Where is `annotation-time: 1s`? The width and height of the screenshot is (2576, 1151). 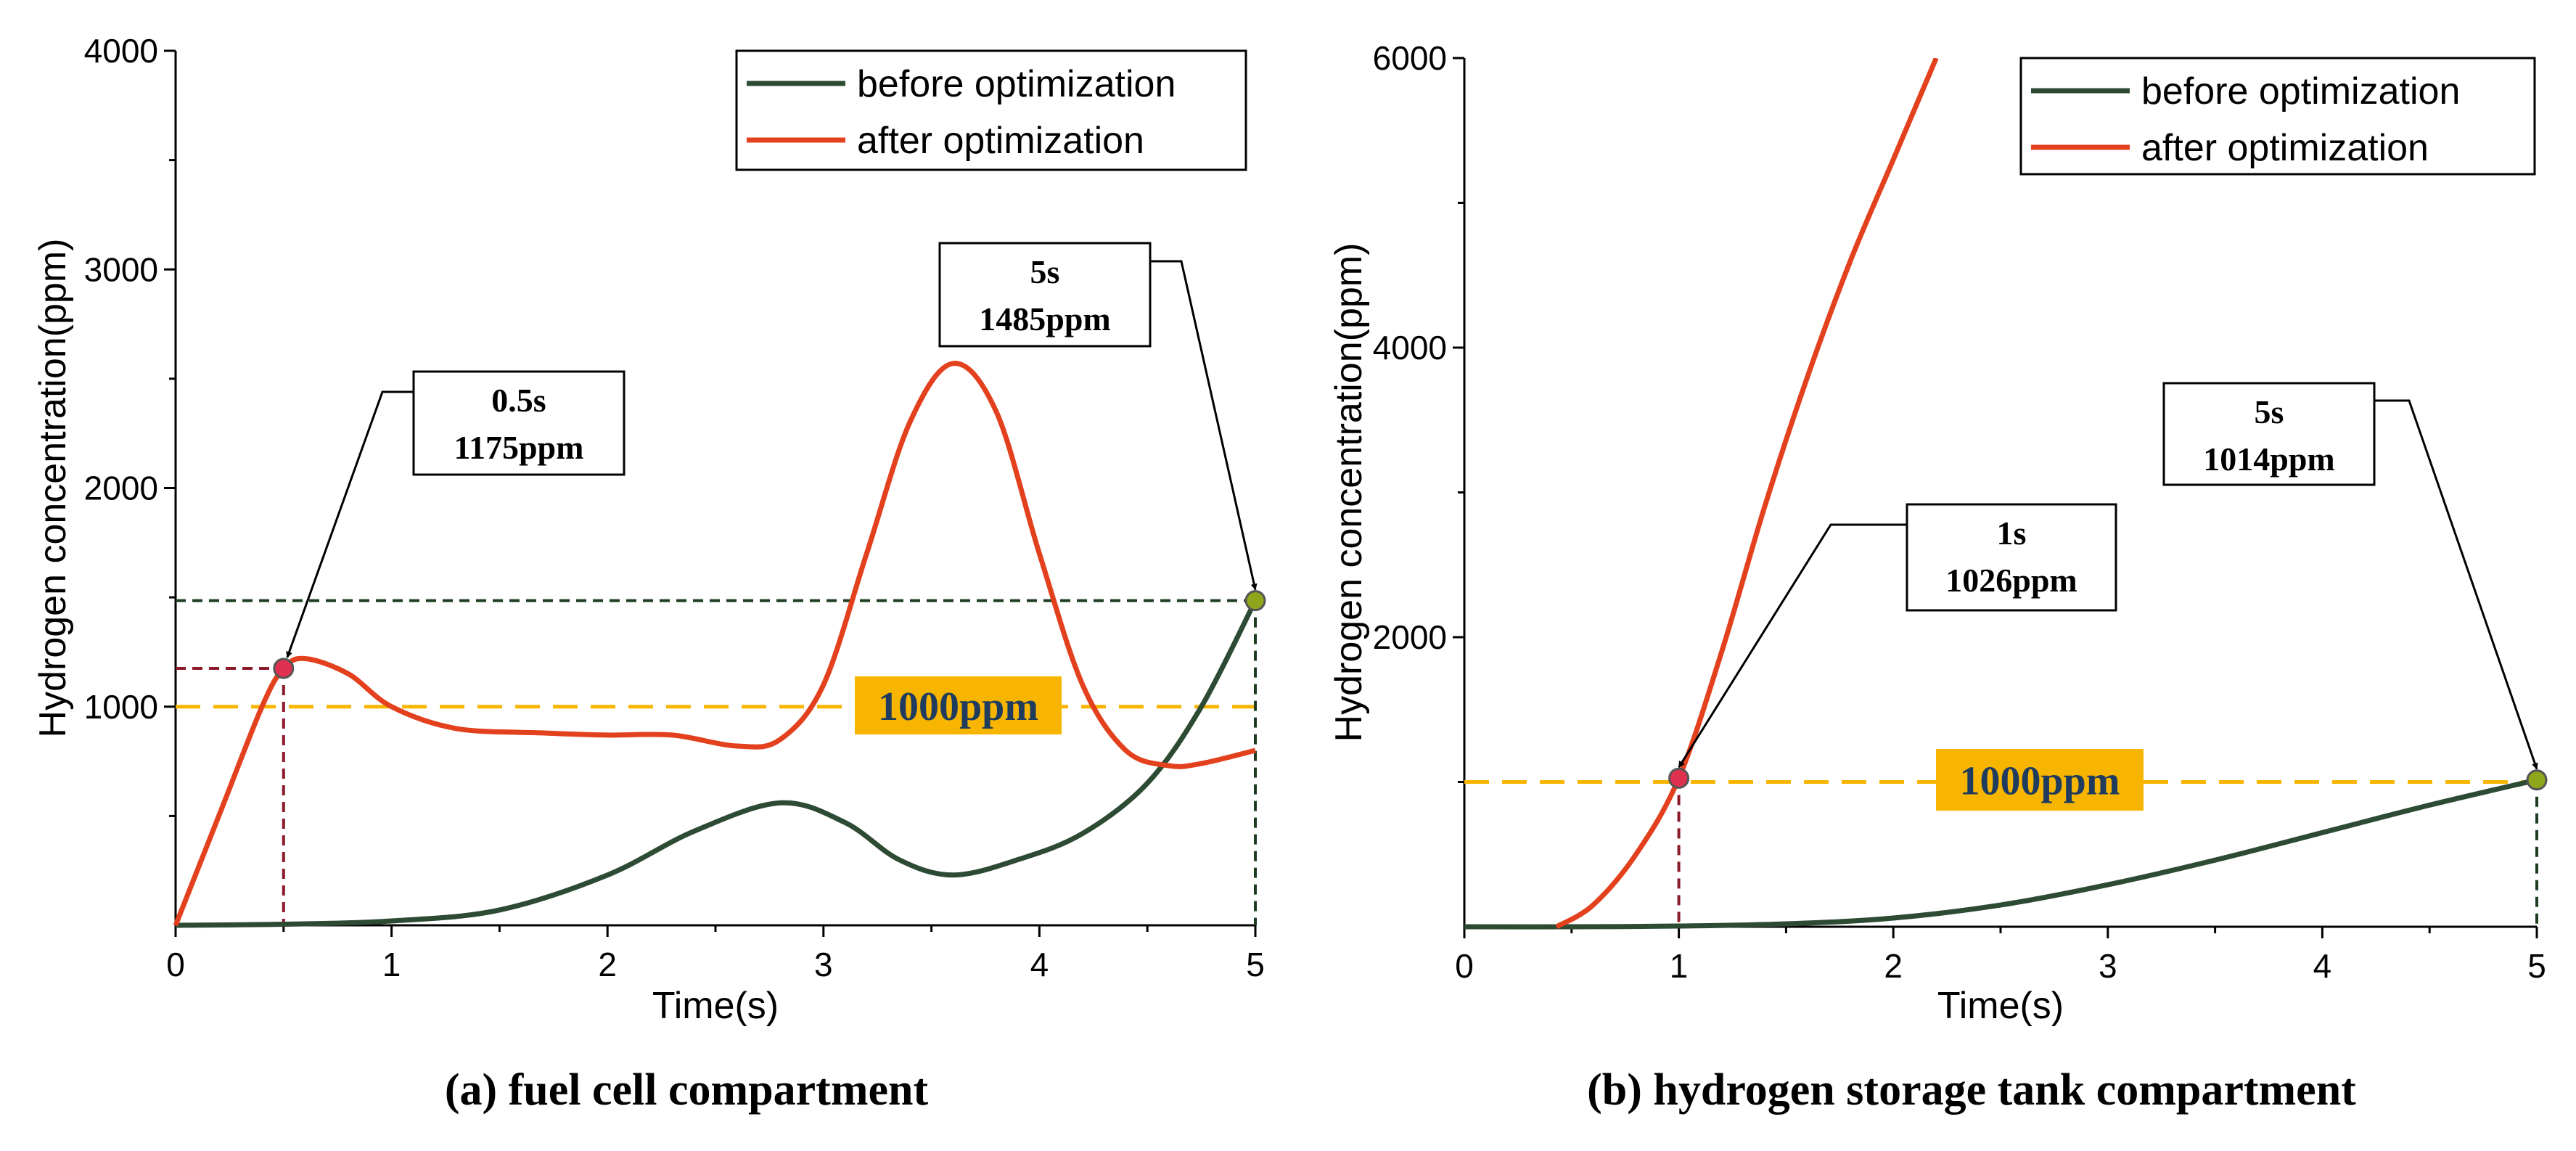 annotation-time: 1s is located at coordinates (2012, 533).